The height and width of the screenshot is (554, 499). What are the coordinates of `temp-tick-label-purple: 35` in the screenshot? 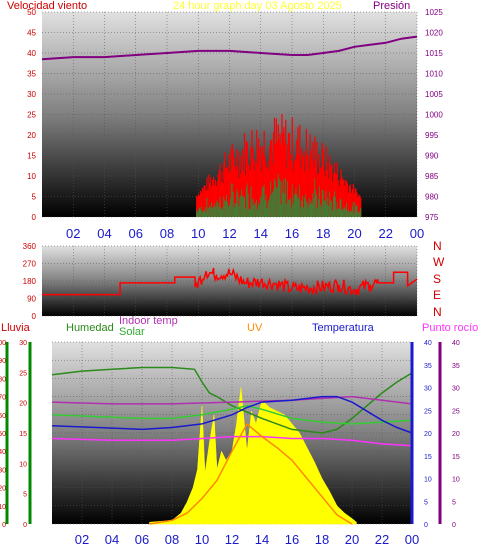 It's located at (456, 366).